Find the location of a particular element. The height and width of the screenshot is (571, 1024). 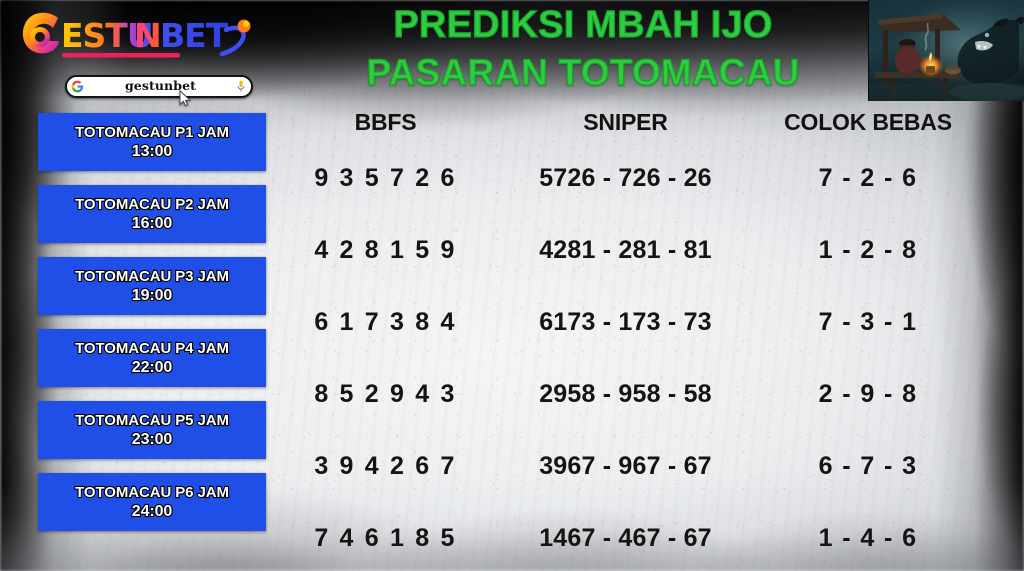

page-title: PREDIKSI MBAH IJO PASARAN TOTOMACAU is located at coordinates (583, 53).